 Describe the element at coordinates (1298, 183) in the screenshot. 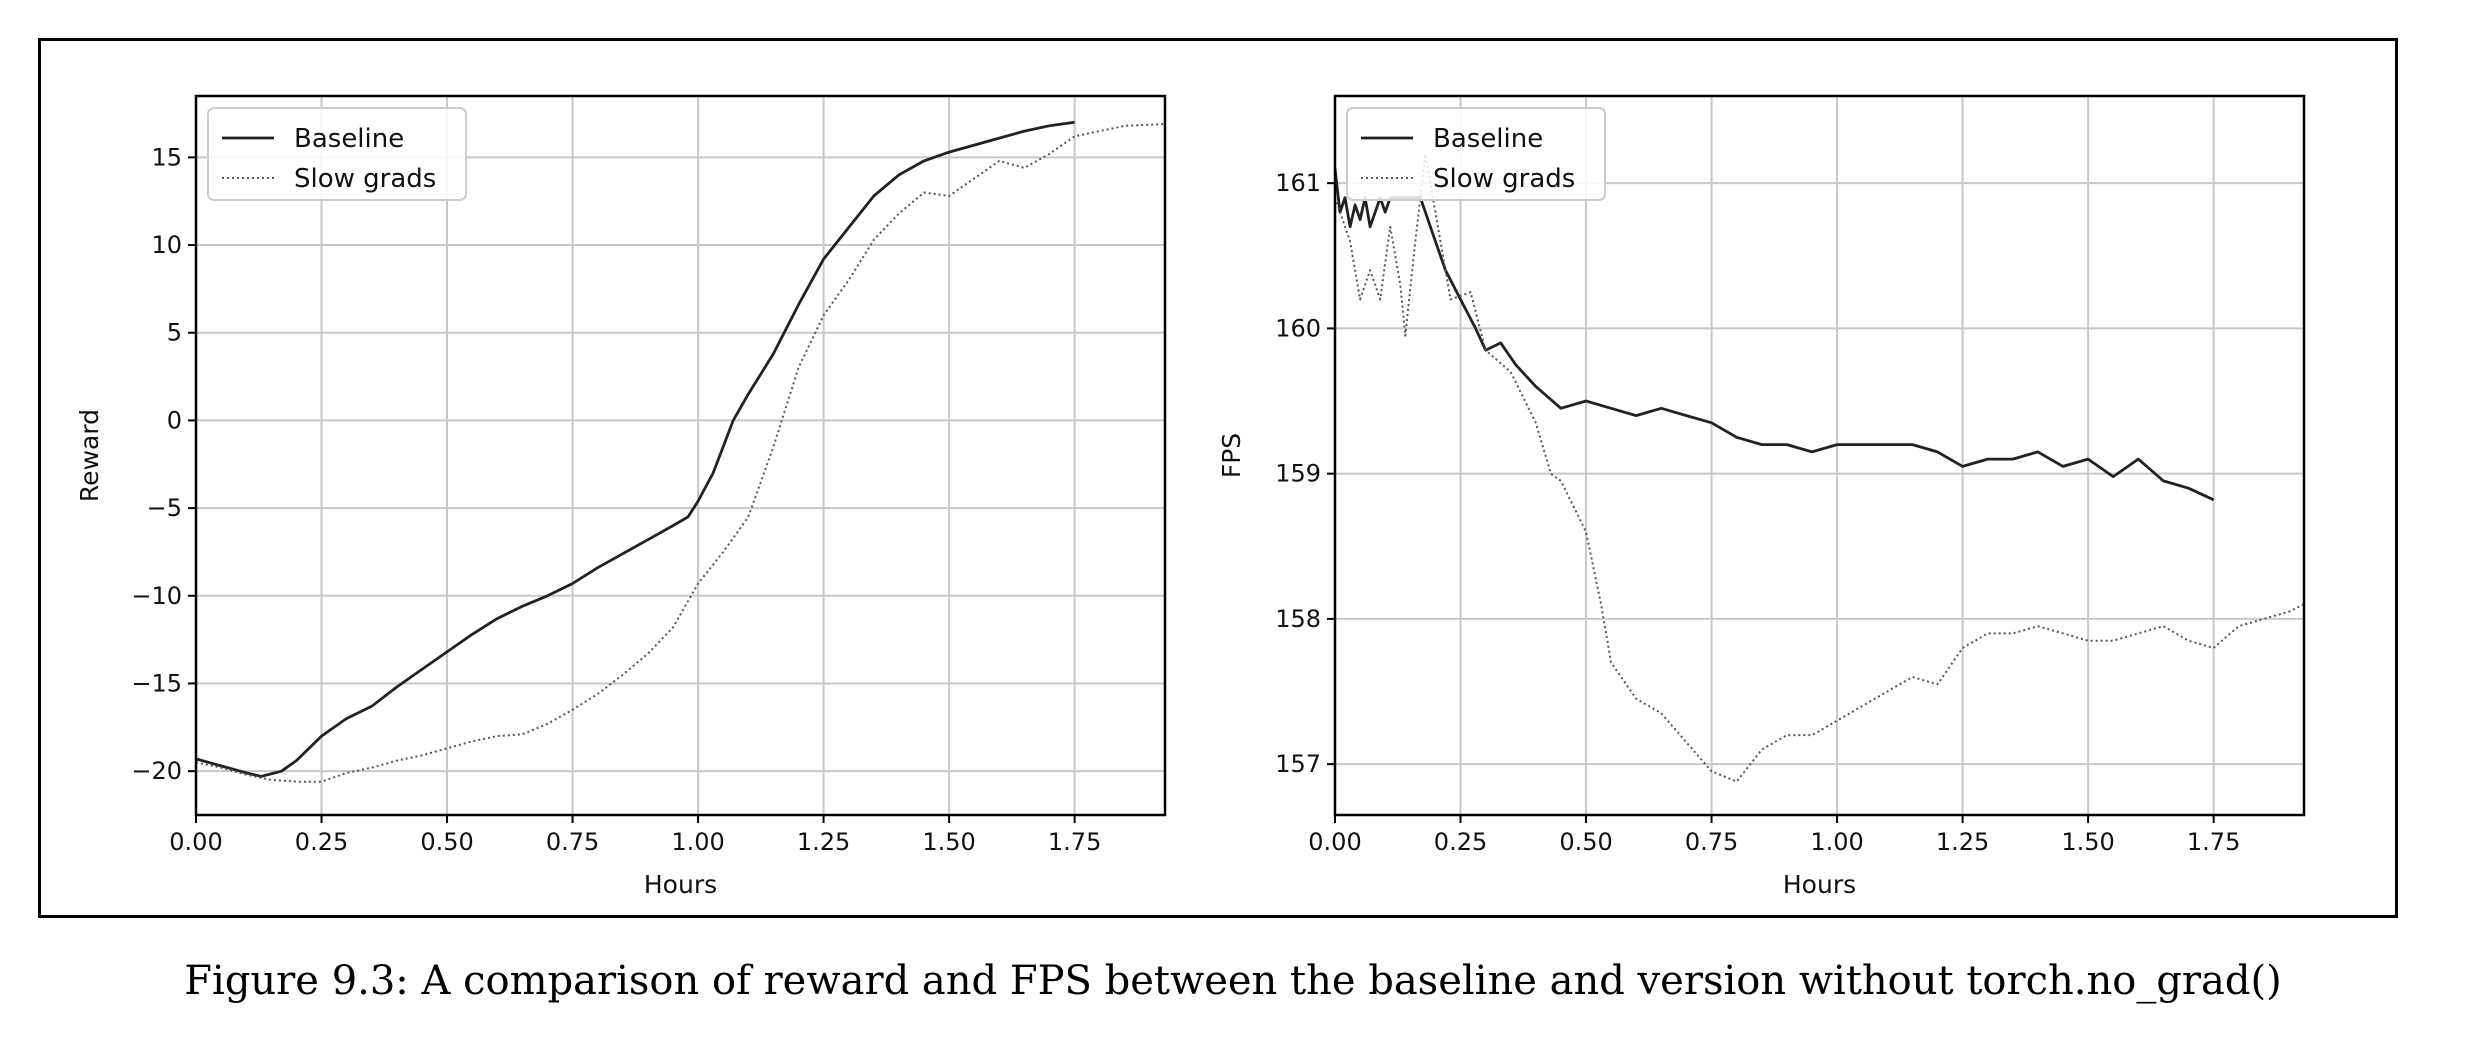

I see `y-tick-label: 161` at that location.